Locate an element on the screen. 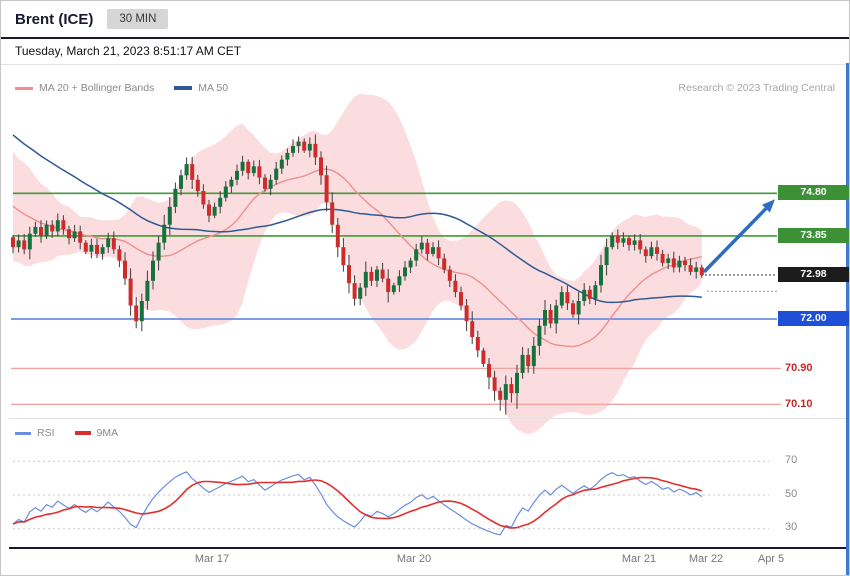  support-level-label: 72.00 is located at coordinates (813, 318).